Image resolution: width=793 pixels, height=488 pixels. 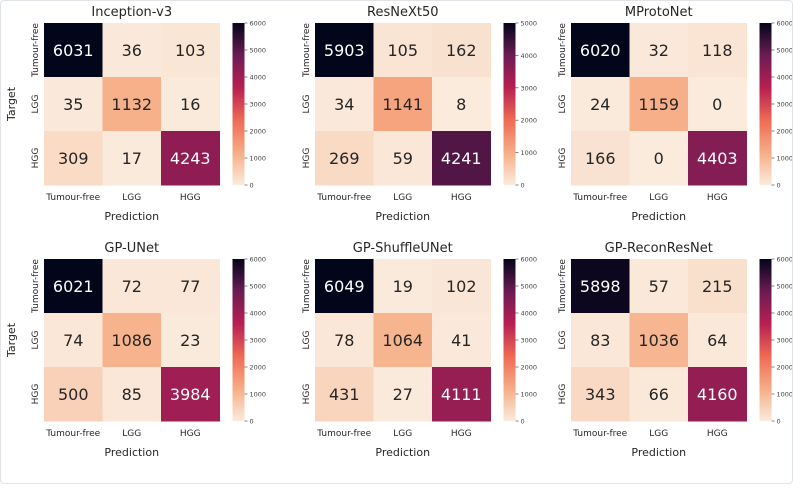 I want to click on cell-value-label: 5898, so click(x=600, y=286).